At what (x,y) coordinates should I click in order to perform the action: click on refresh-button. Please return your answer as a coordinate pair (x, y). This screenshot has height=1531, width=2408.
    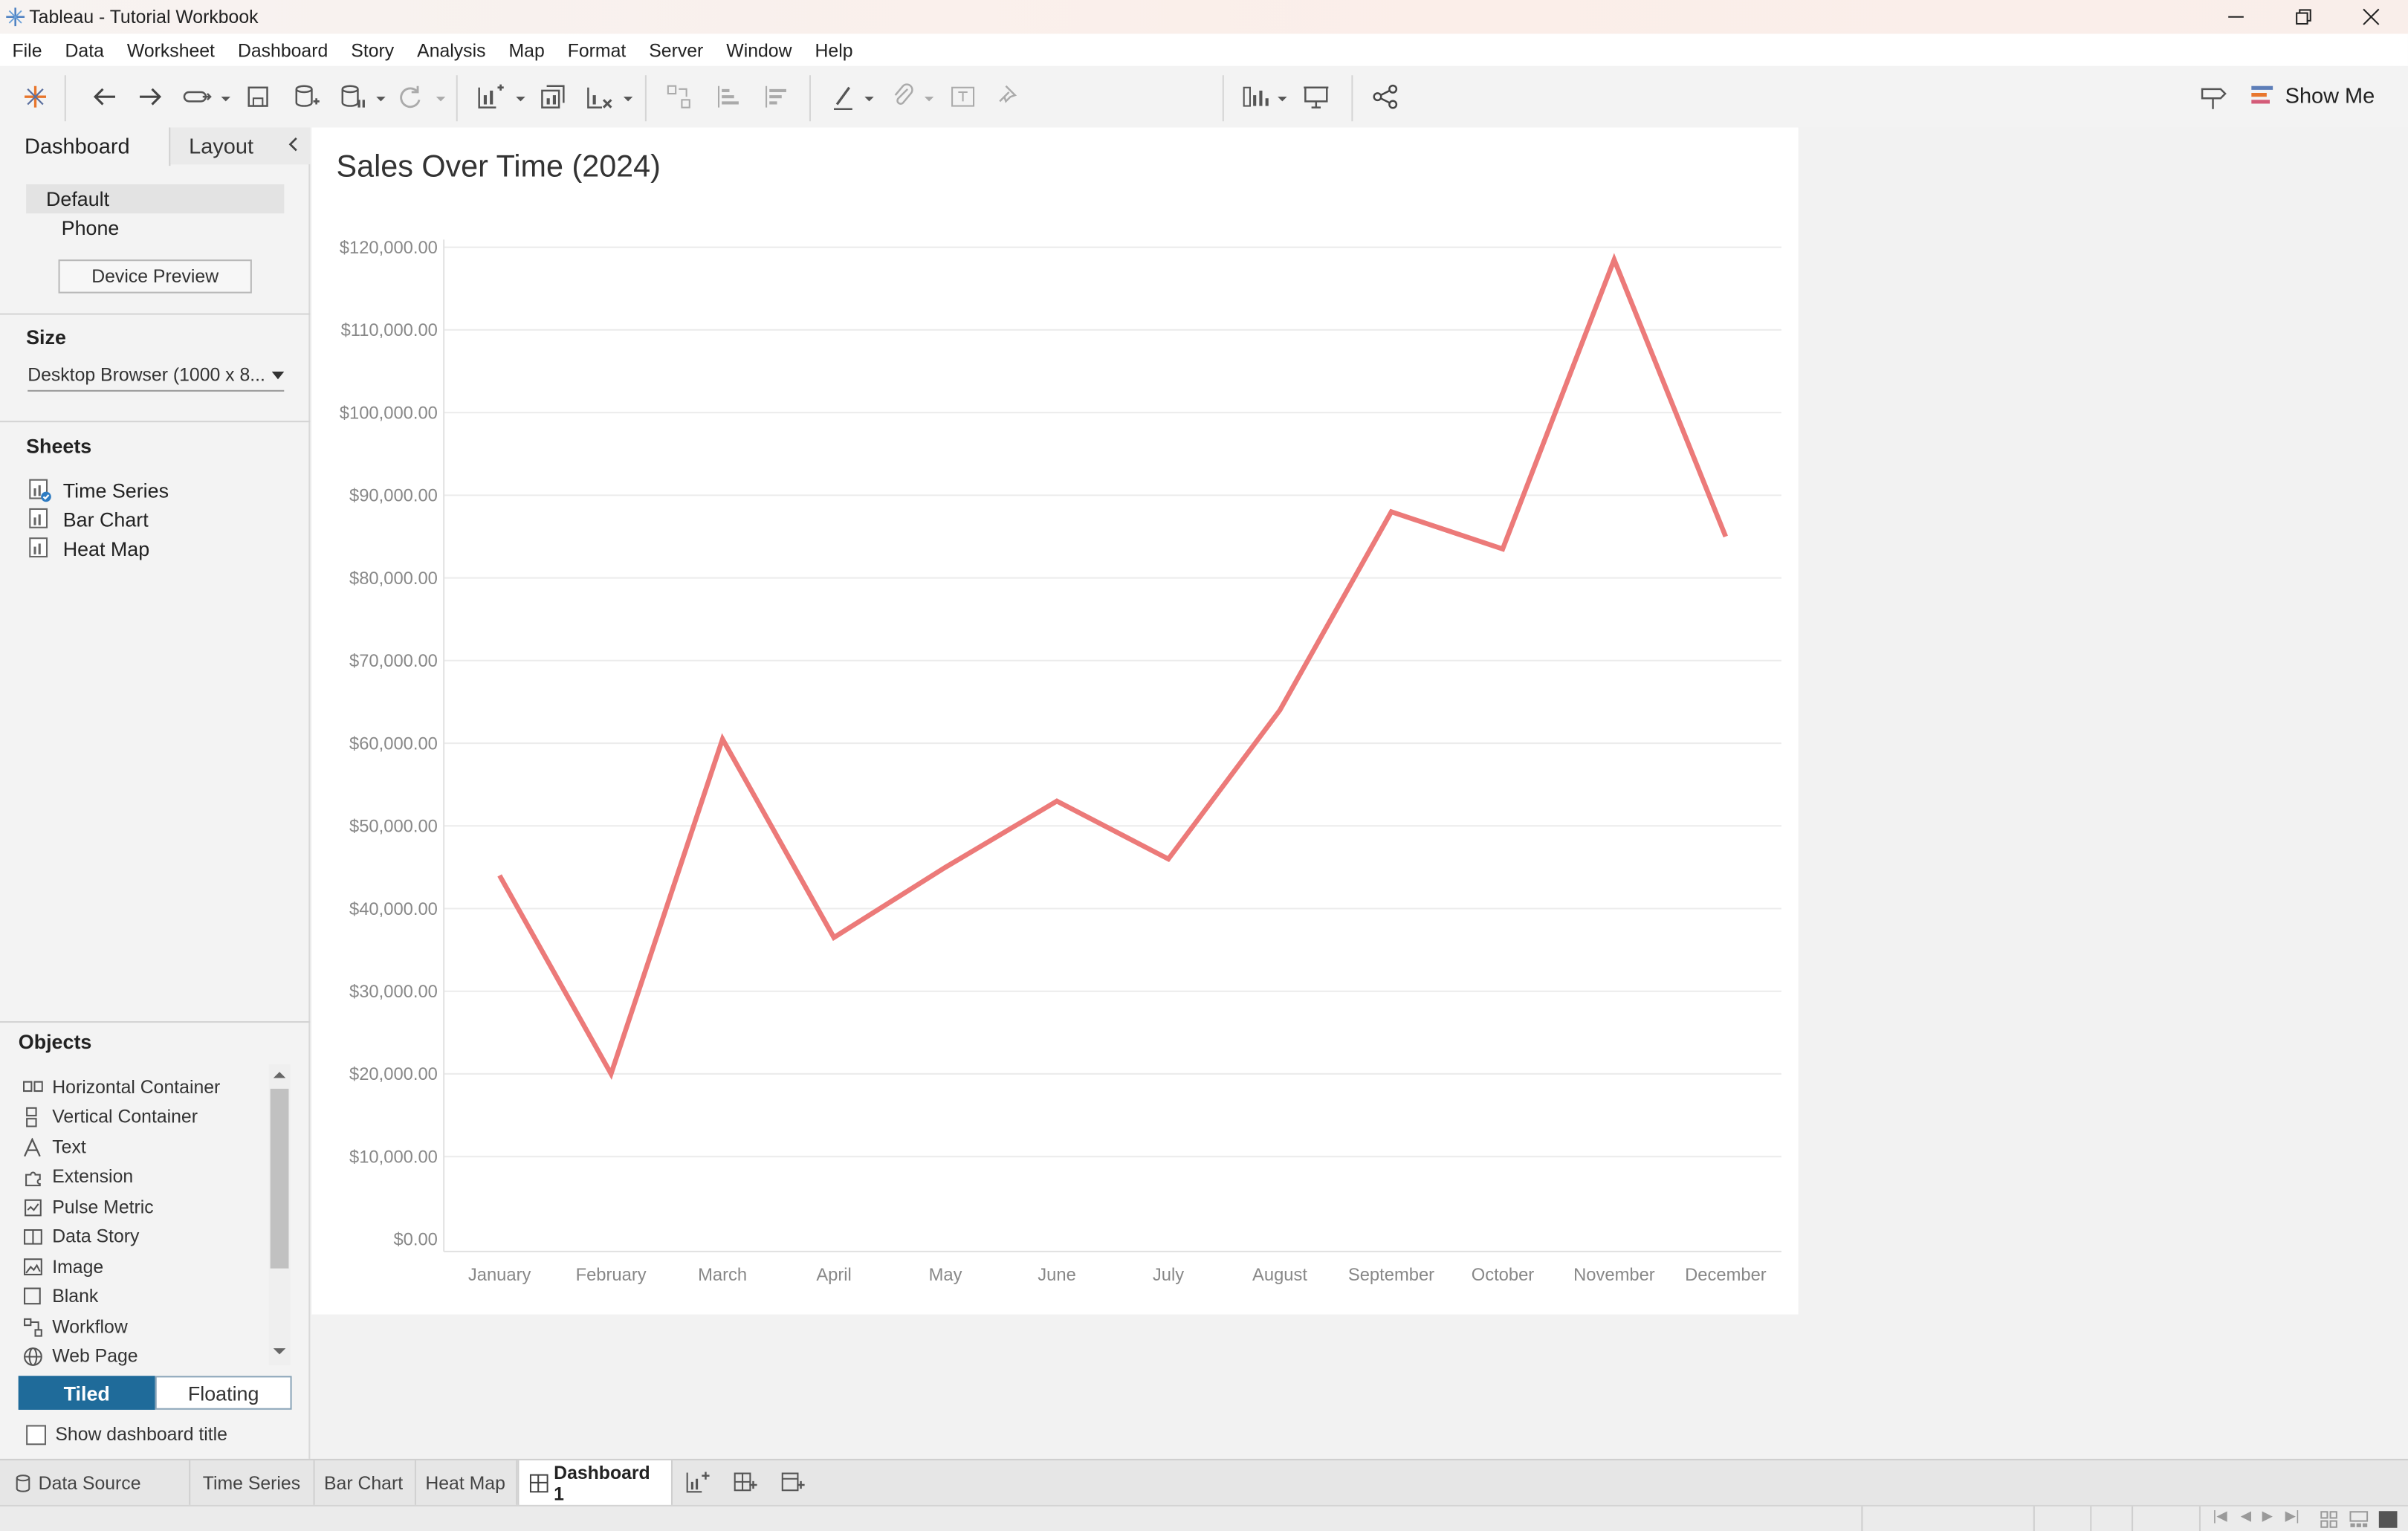
    Looking at the image, I should click on (411, 96).